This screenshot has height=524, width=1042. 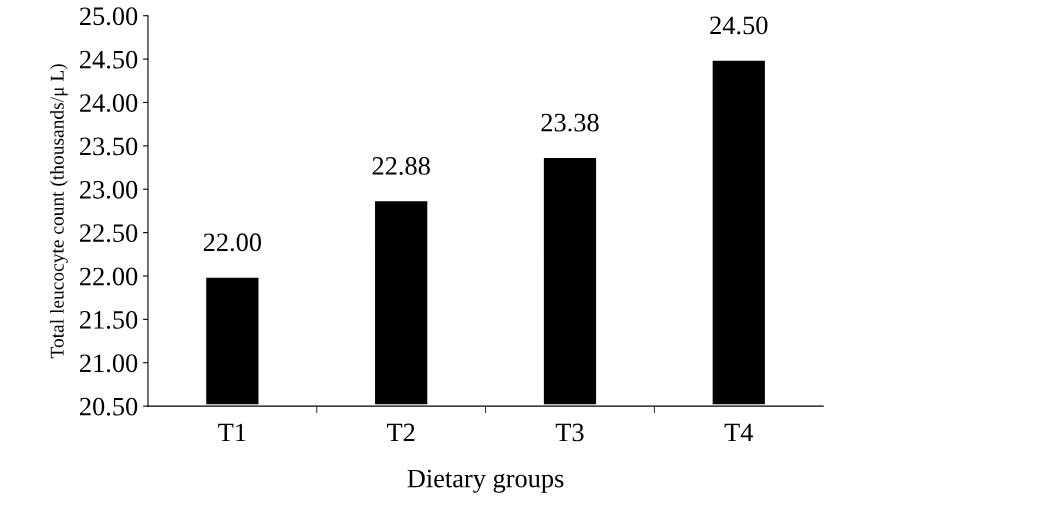 What do you see at coordinates (109, 16) in the screenshot?
I see `y-tick-label: 25.00` at bounding box center [109, 16].